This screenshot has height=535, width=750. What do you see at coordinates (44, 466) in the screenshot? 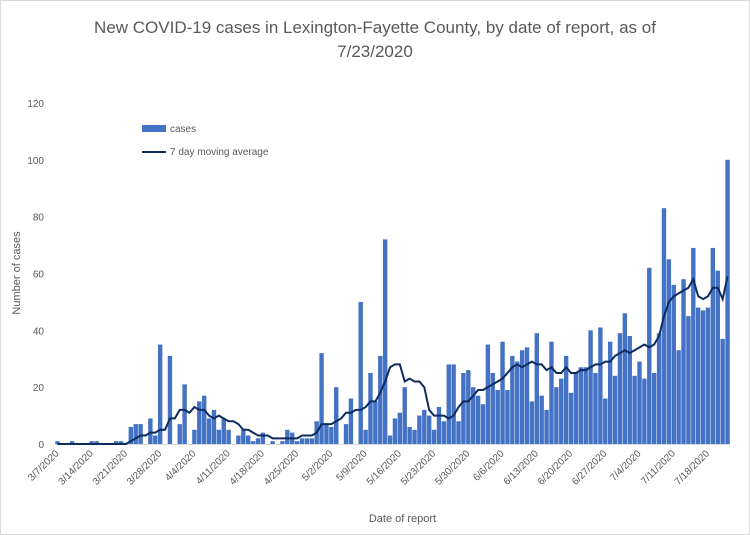
I see `x-tick-label: 3/7/2020` at bounding box center [44, 466].